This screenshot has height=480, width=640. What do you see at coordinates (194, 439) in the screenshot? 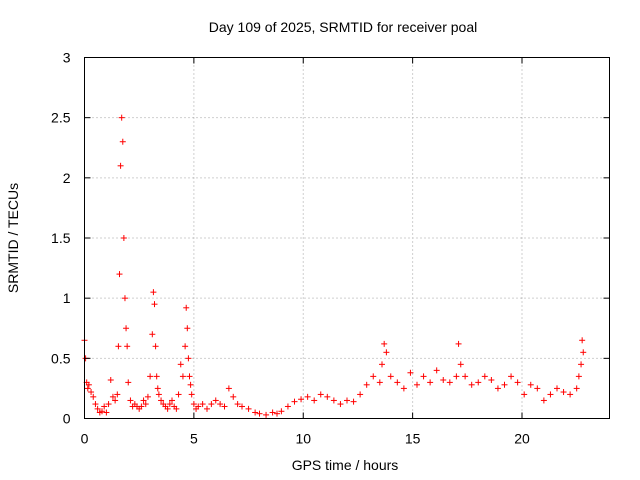
I see `x-tick-label: 5` at bounding box center [194, 439].